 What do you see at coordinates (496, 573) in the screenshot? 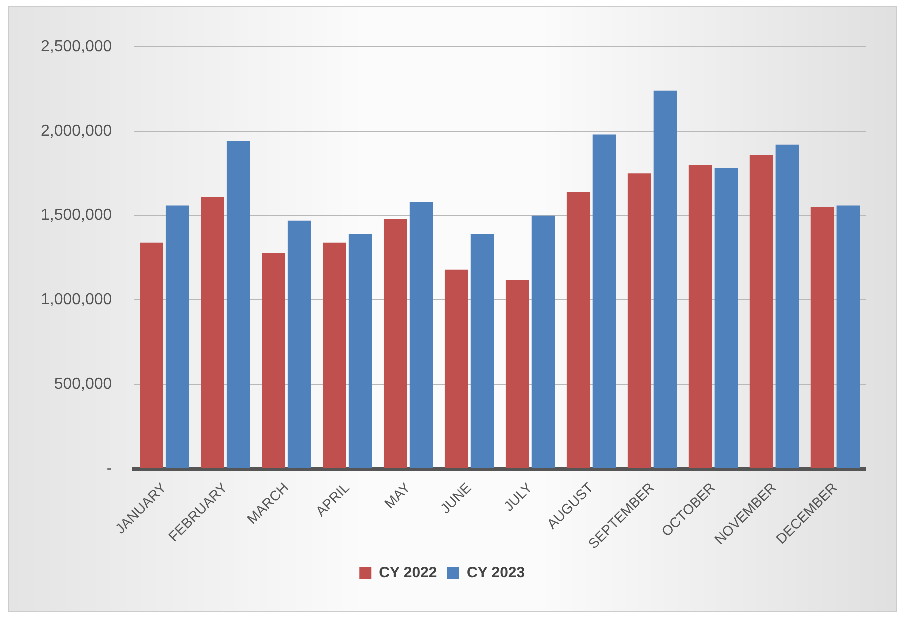
I see `legend-label: CY 2023` at bounding box center [496, 573].